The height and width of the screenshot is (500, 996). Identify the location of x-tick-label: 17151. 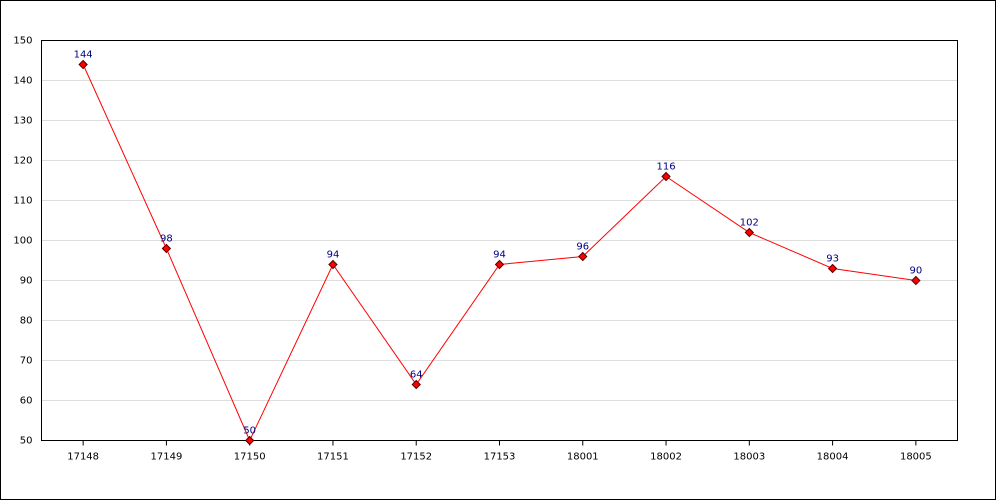
(333, 457).